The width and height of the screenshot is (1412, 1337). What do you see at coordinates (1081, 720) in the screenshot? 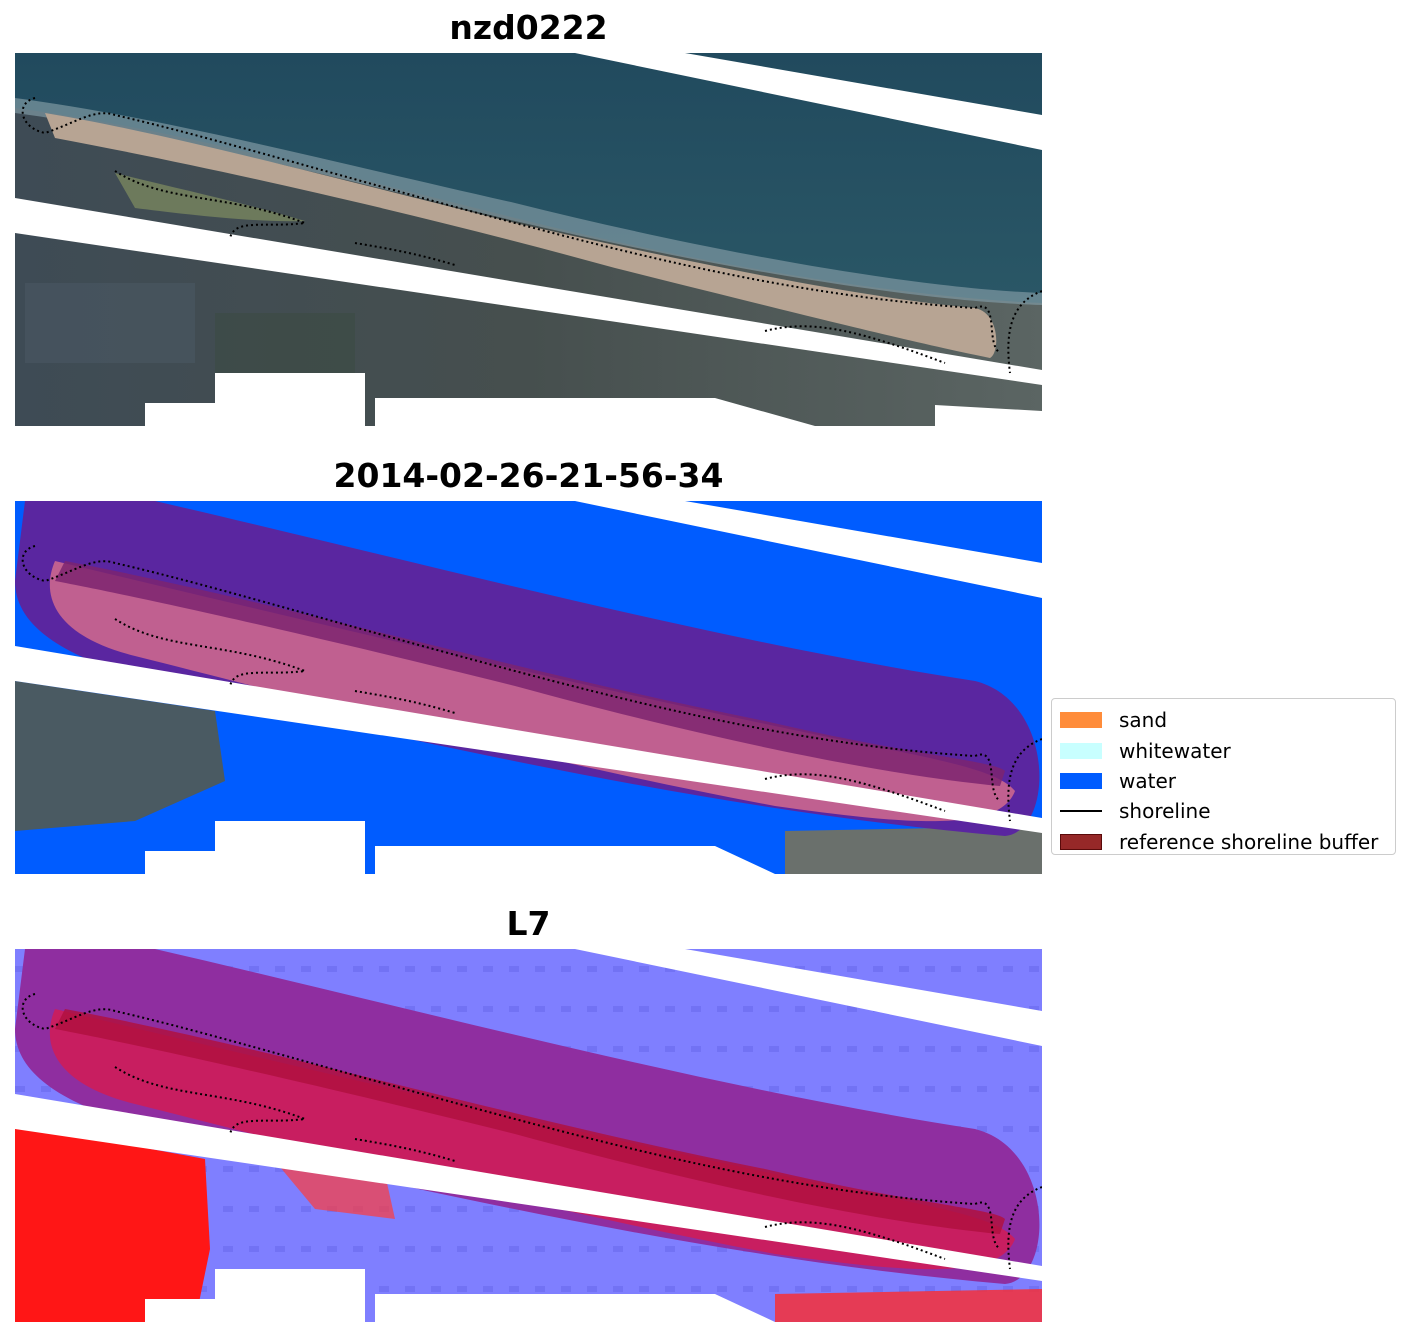
I see `sand-swatch` at bounding box center [1081, 720].